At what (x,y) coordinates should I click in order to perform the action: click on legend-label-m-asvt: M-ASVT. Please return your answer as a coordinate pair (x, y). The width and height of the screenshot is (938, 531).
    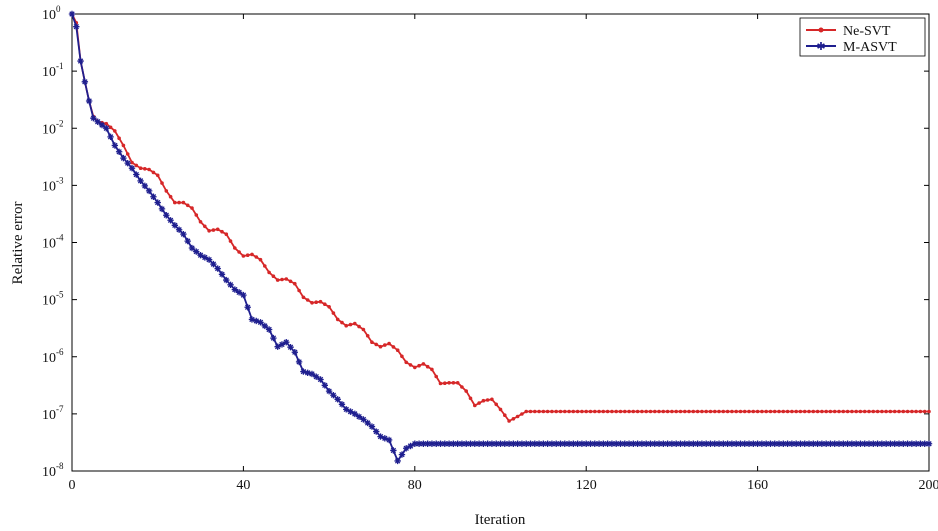
    Looking at the image, I should click on (870, 47).